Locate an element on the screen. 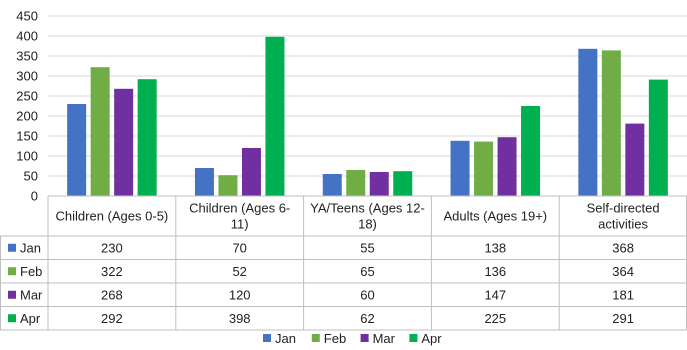 This screenshot has height=350, width=687. table-value: 62 is located at coordinates (367, 318).